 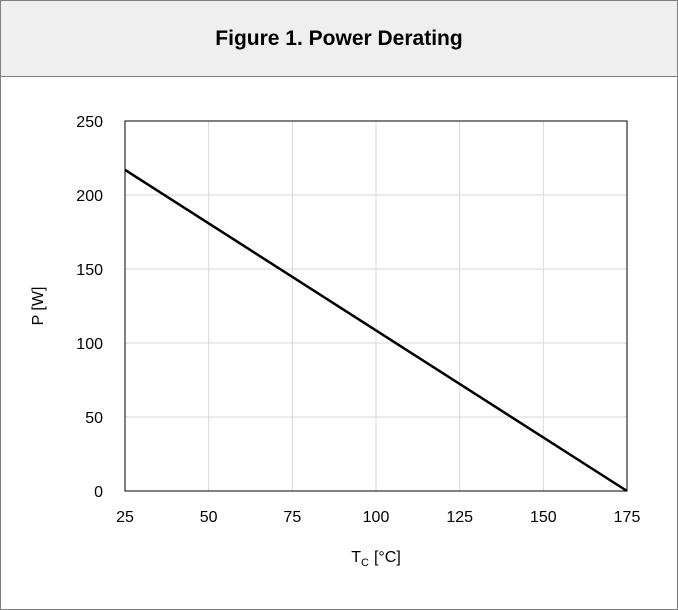 I want to click on y-tick-label-0: 0, so click(x=98, y=492).